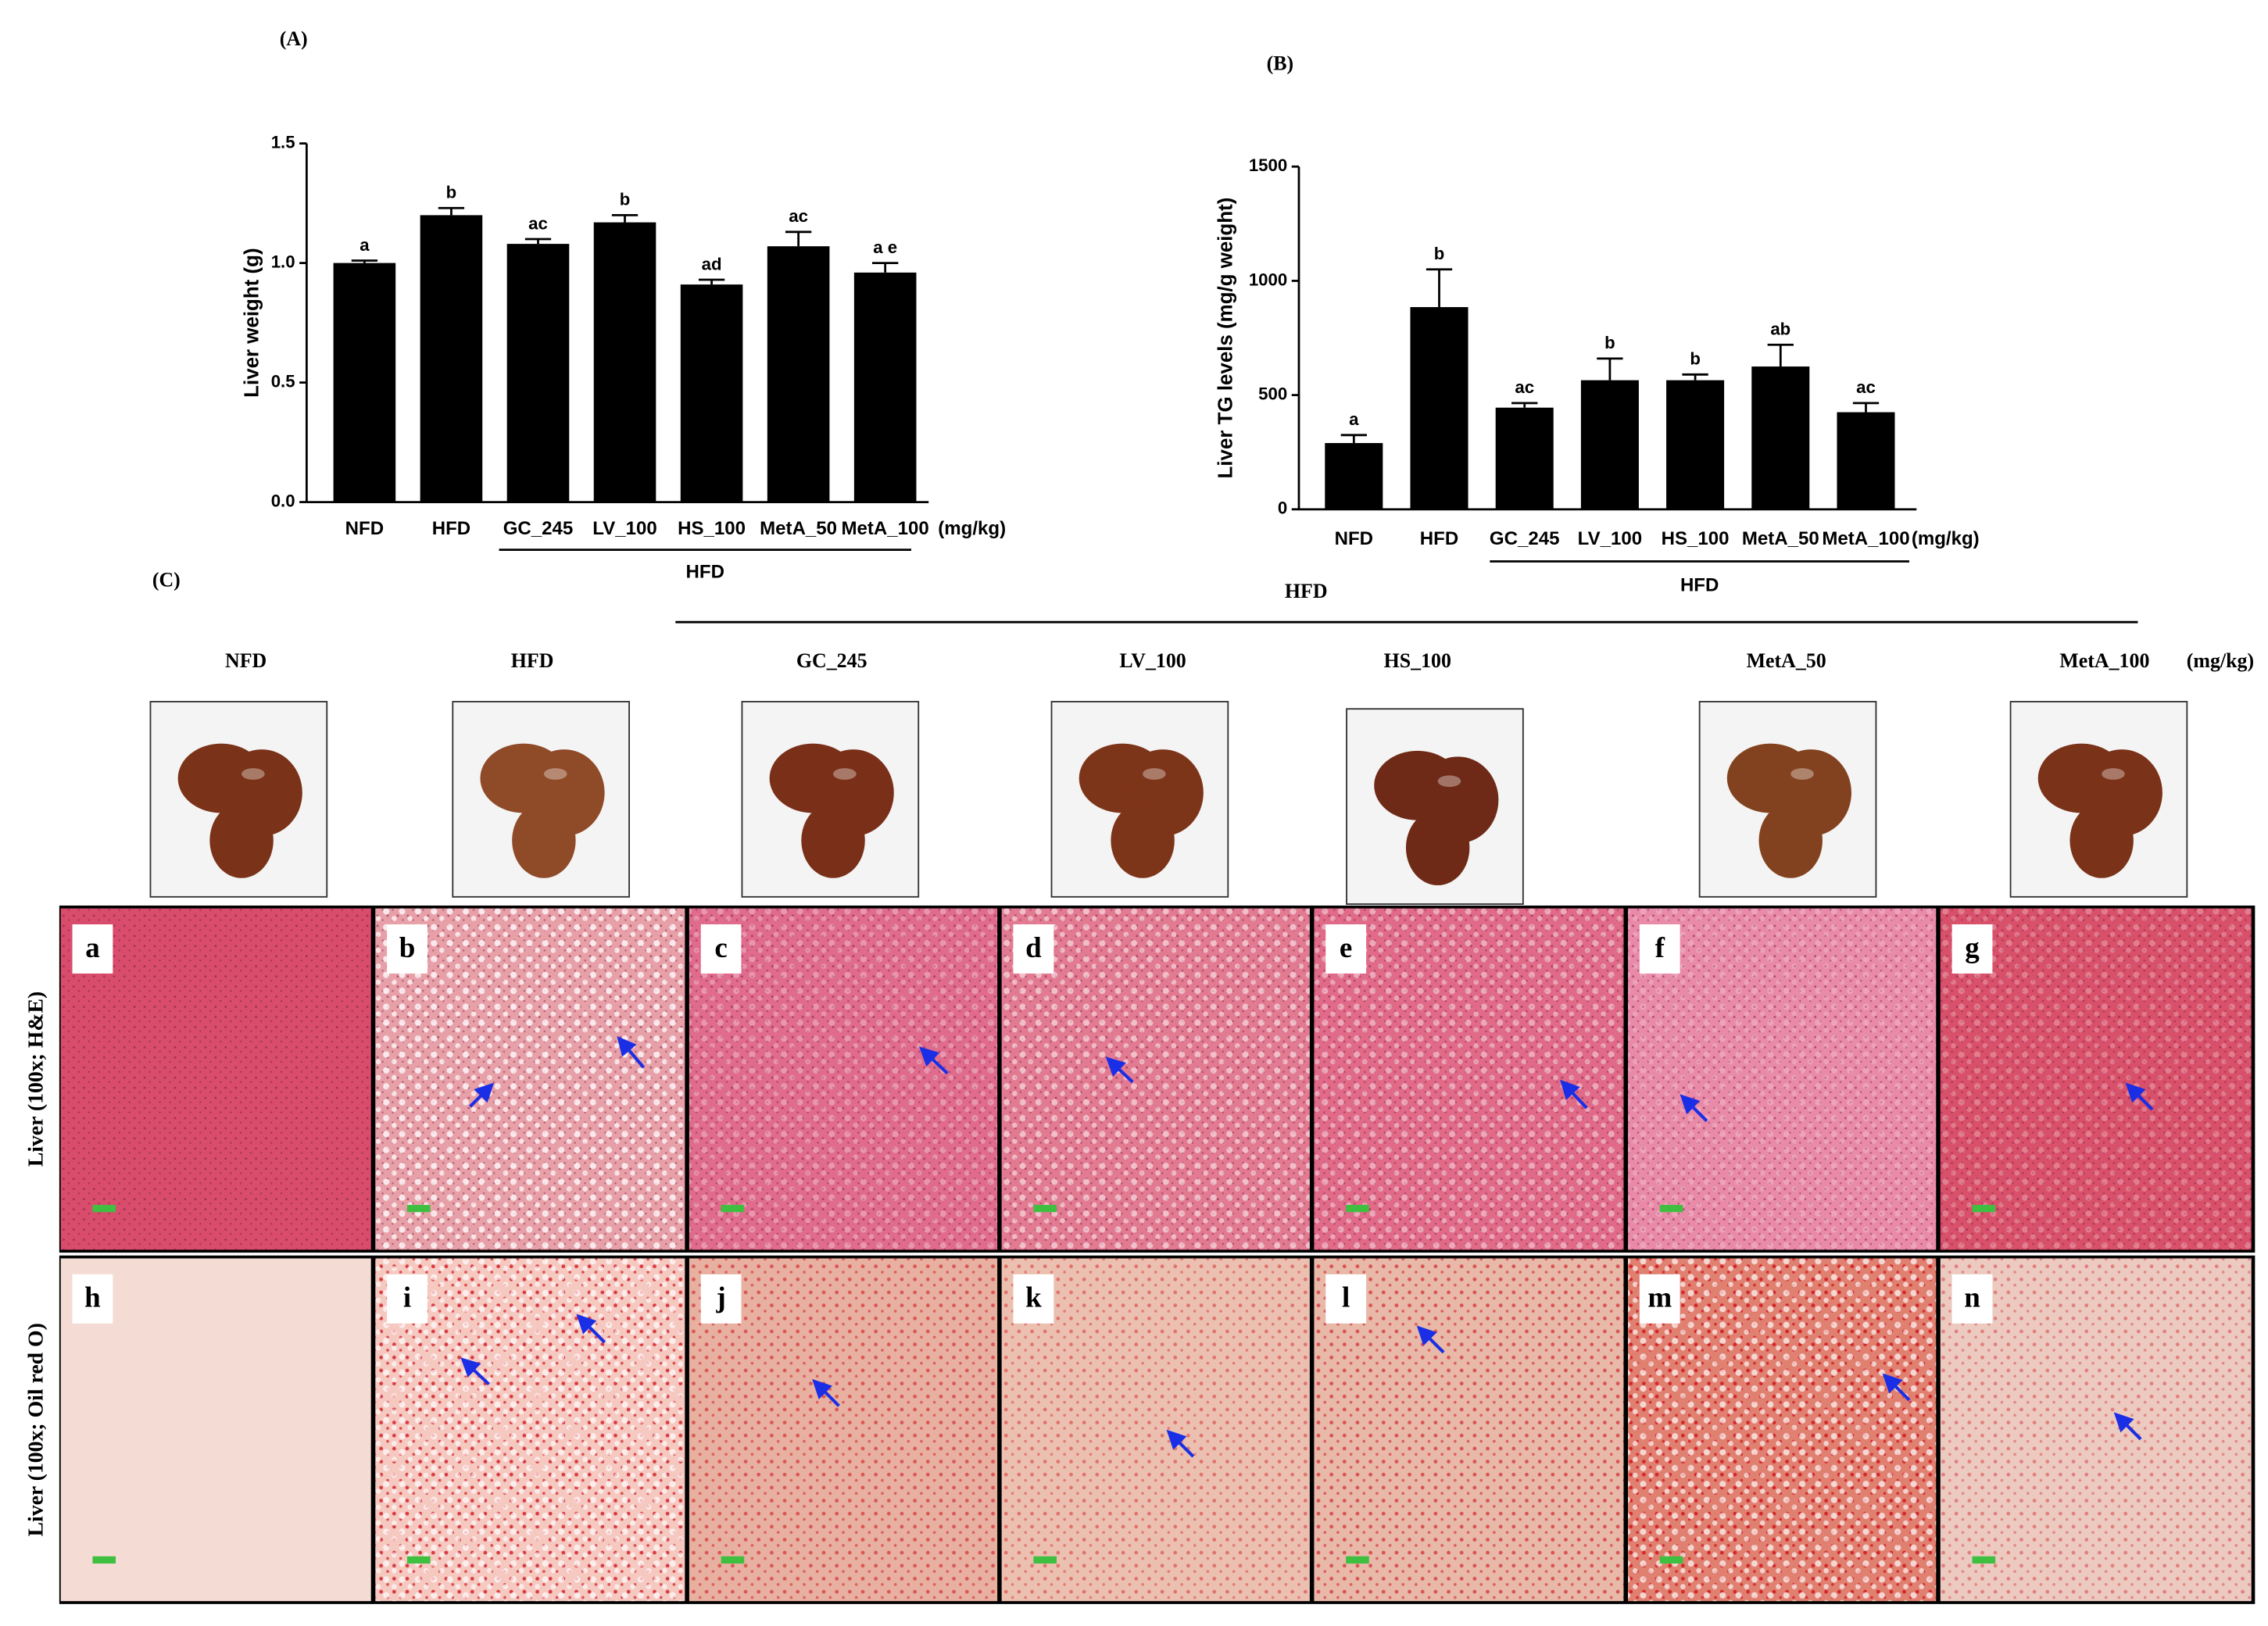  Describe the element at coordinates (1033, 948) in the screenshot. I see `panel-letter: d` at that location.